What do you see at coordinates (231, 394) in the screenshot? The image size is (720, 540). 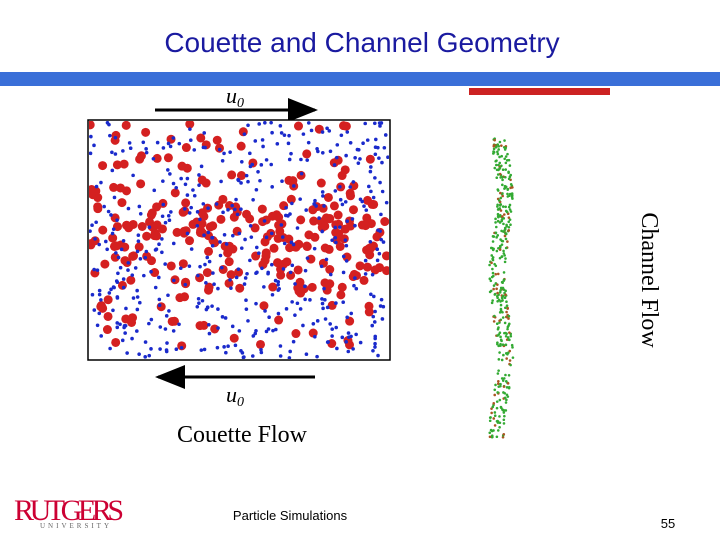 I see `symbol: u` at bounding box center [231, 394].